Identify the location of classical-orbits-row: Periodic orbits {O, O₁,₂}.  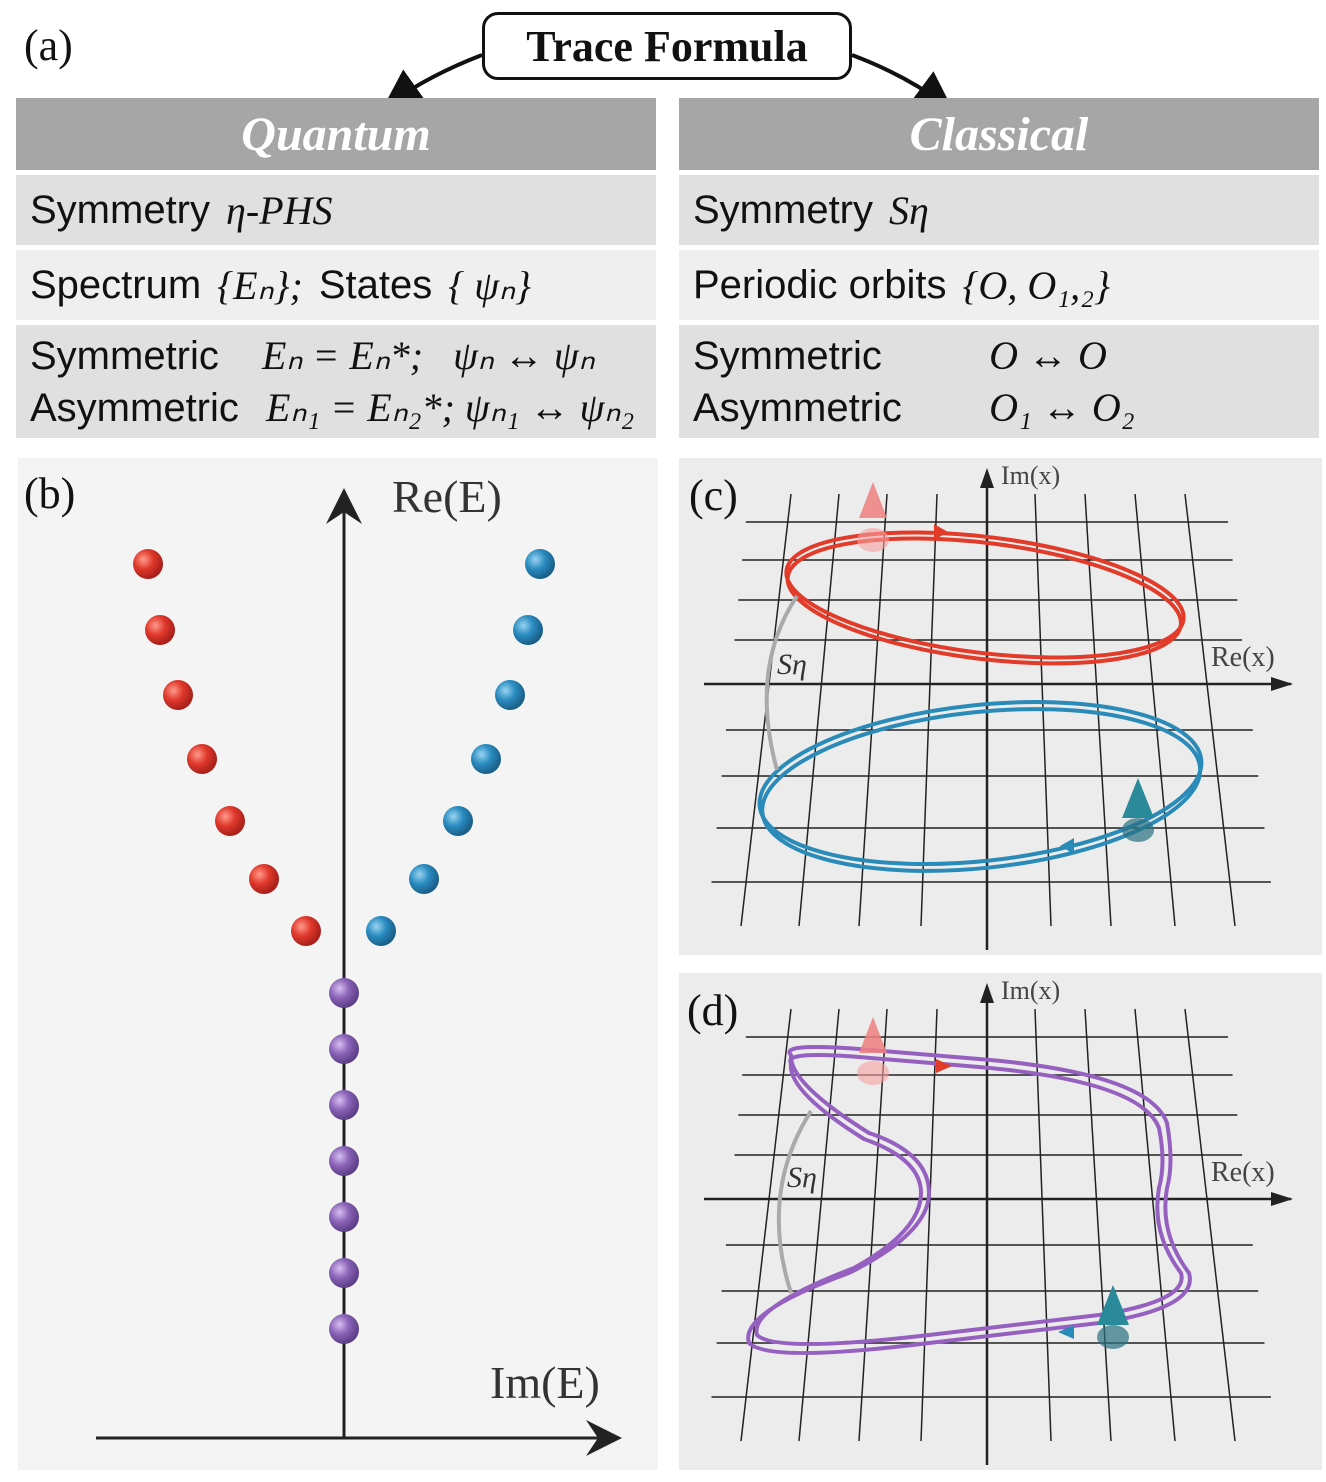
(999, 285).